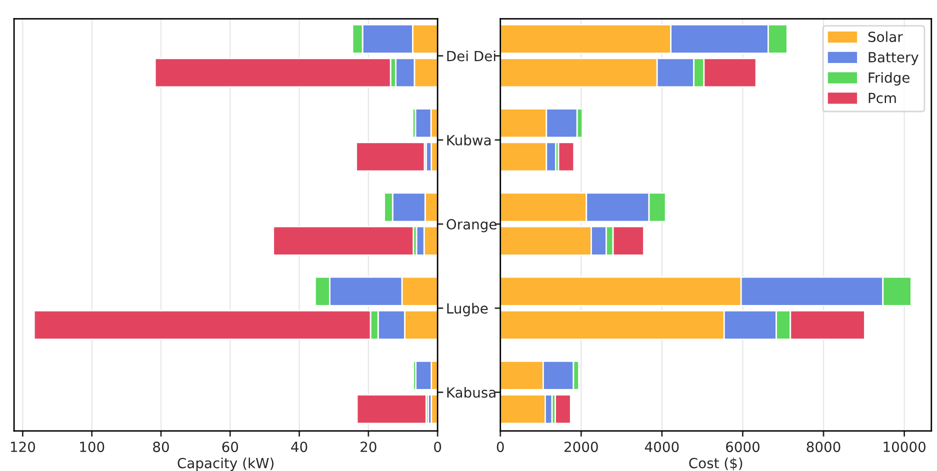  Describe the element at coordinates (230, 447) in the screenshot. I see `x-tick-label: 60` at that location.